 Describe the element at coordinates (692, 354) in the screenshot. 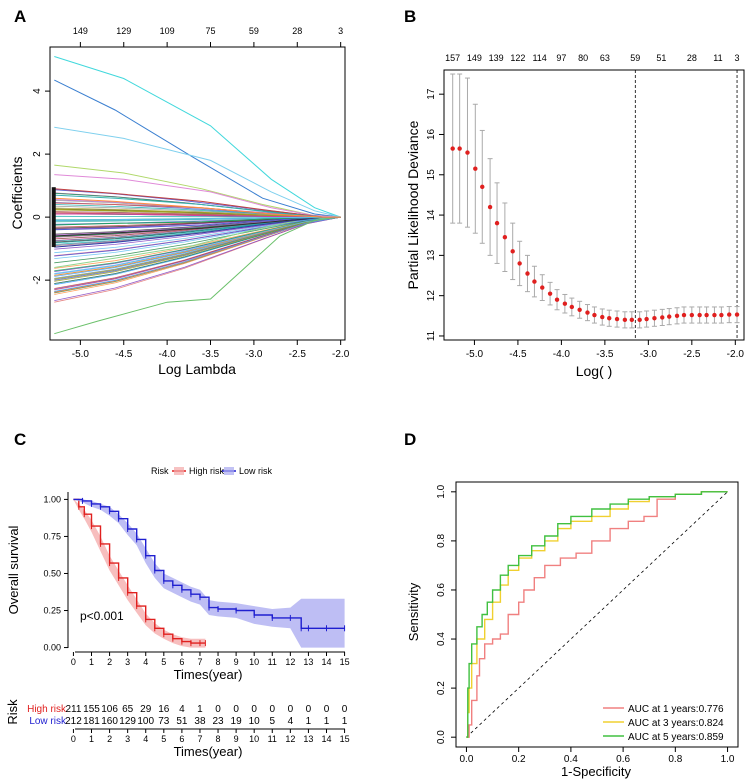

I see `b-xtick-label: -2.5` at that location.